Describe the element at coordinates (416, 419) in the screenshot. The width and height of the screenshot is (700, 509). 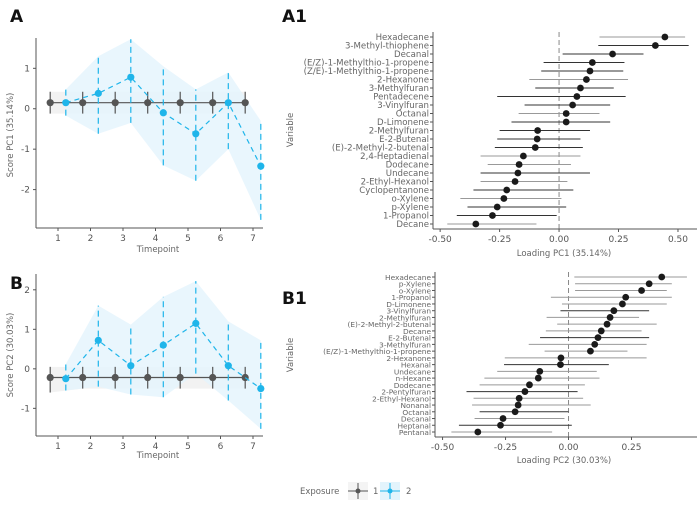
I see `variable-label: Decanal` at that location.